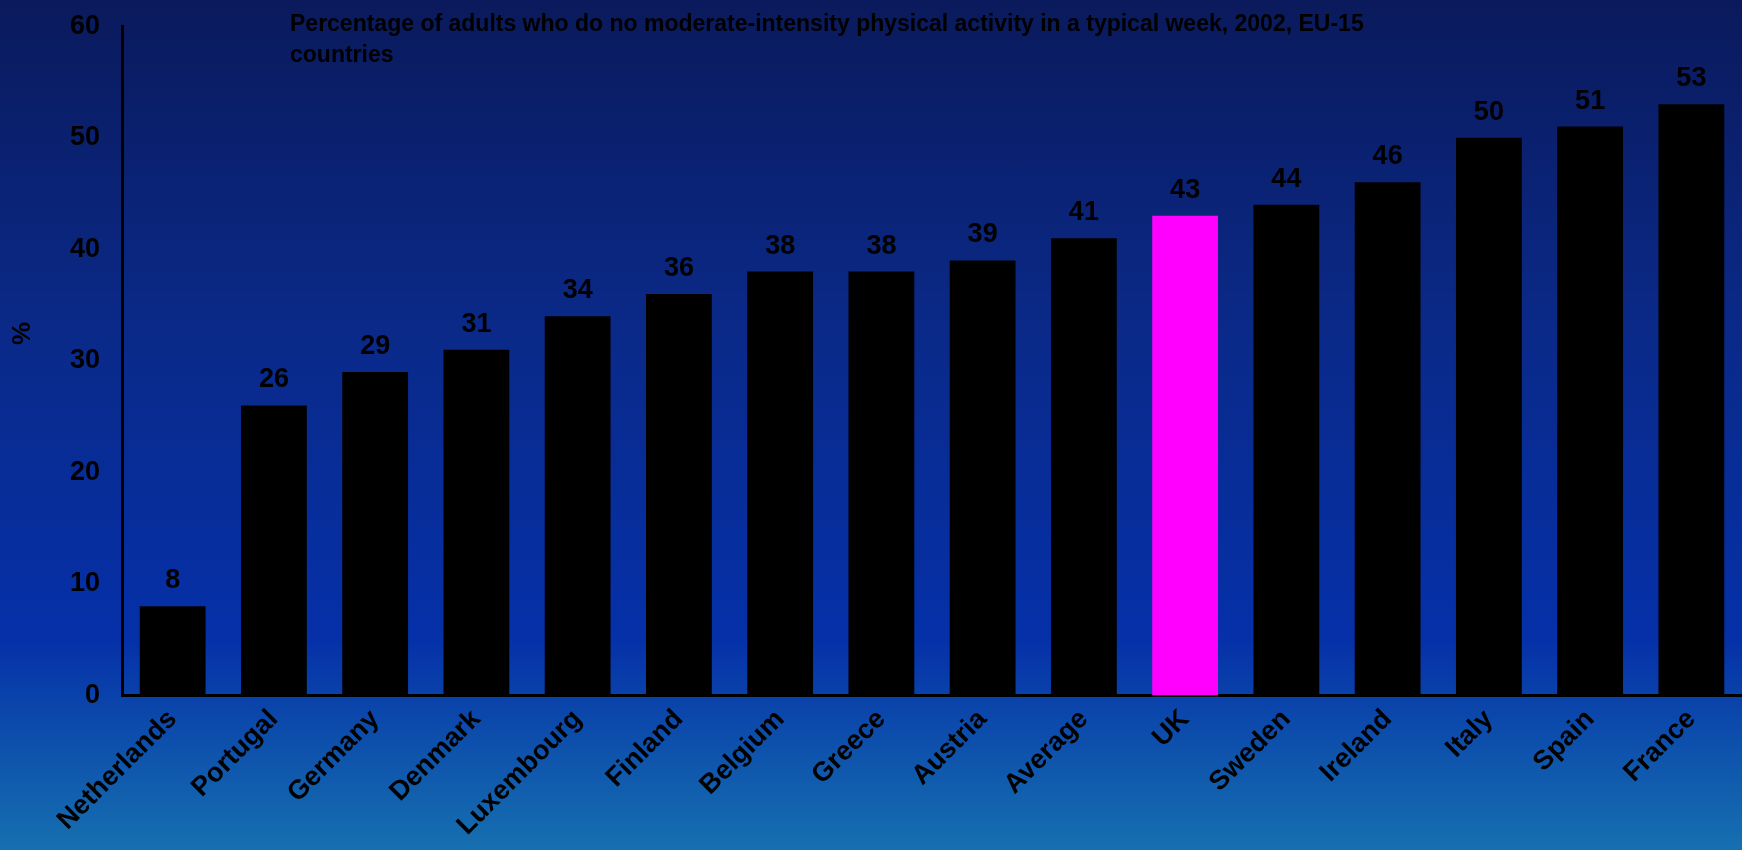  What do you see at coordinates (1185, 188) in the screenshot?
I see `data-label: 43` at bounding box center [1185, 188].